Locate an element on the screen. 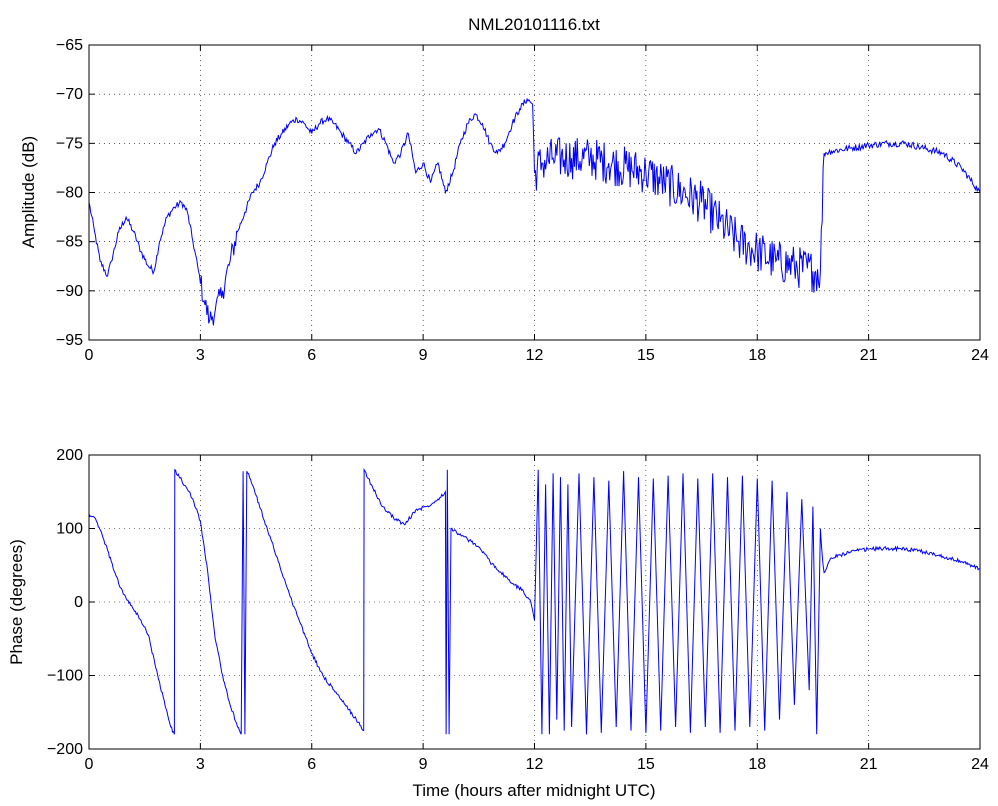  phase-x-tick-label: 15 is located at coordinates (646, 764).